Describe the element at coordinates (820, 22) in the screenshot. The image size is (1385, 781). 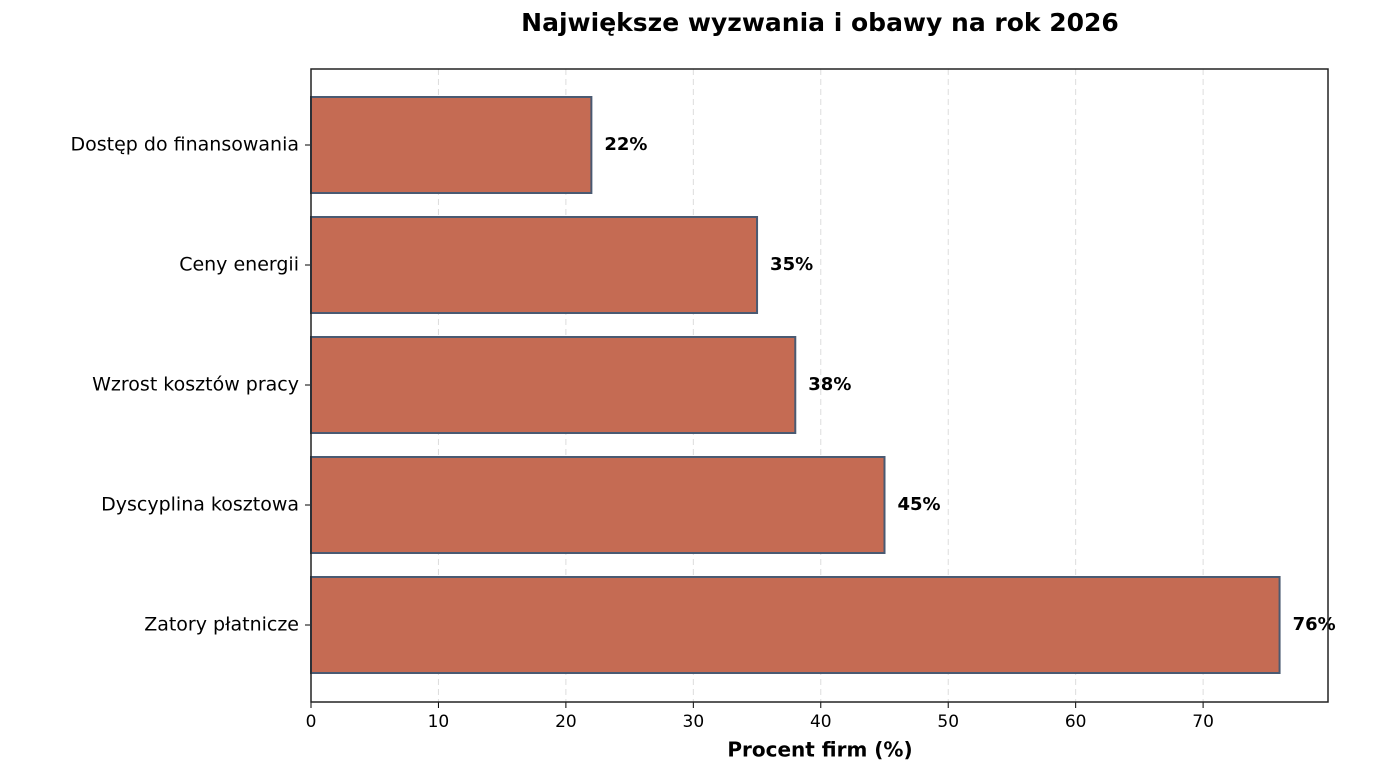
I see `chart-title: Największe wyzwania i obawy na rok 2026` at that location.